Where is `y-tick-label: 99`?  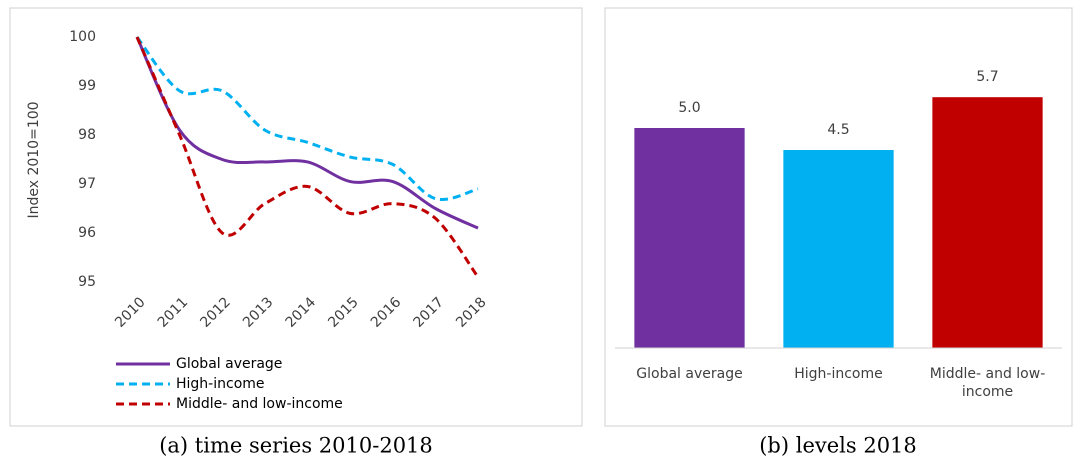 y-tick-label: 99 is located at coordinates (87, 86).